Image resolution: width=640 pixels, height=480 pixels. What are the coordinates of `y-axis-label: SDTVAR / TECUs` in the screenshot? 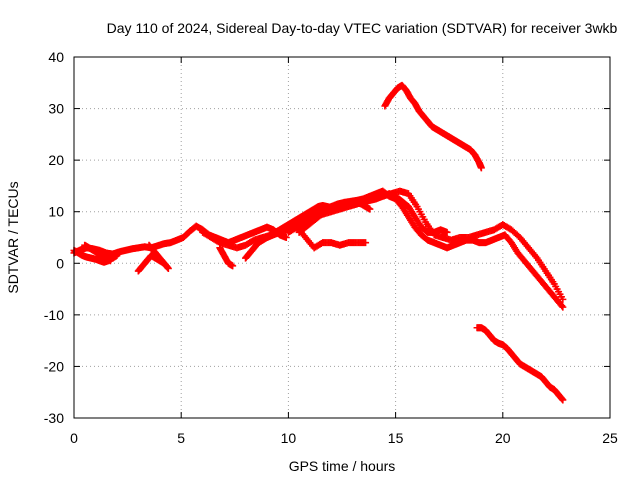 It's located at (13, 237).